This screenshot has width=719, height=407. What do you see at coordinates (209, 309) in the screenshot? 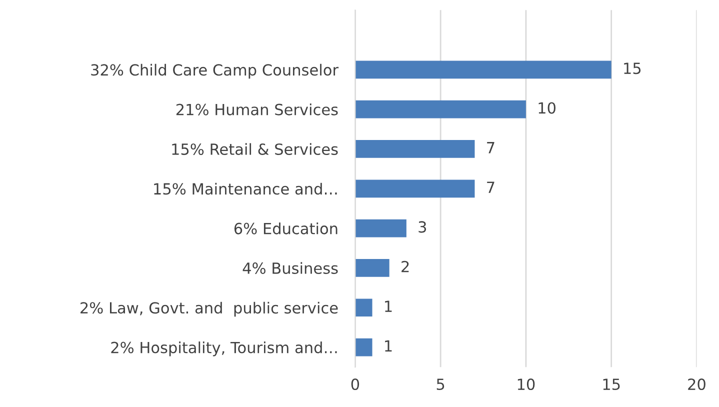
I see `y-tick-label: 2% Law, Govt. and public service` at bounding box center [209, 309].